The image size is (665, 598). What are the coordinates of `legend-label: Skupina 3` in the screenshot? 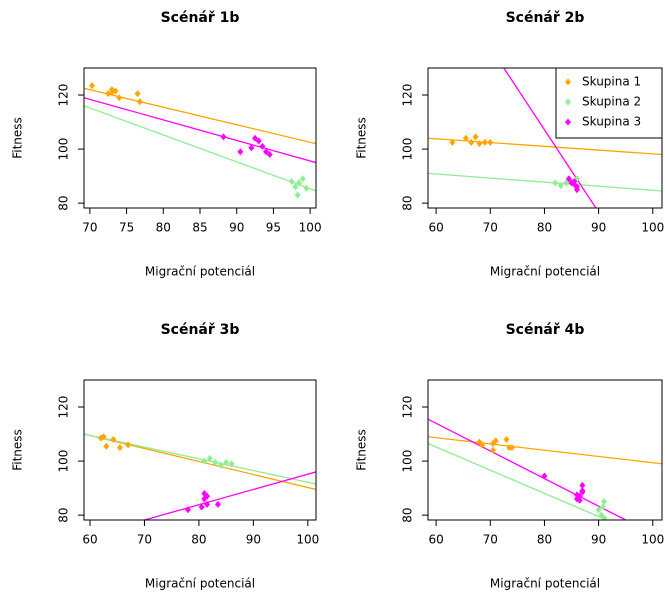 It's located at (611, 122).